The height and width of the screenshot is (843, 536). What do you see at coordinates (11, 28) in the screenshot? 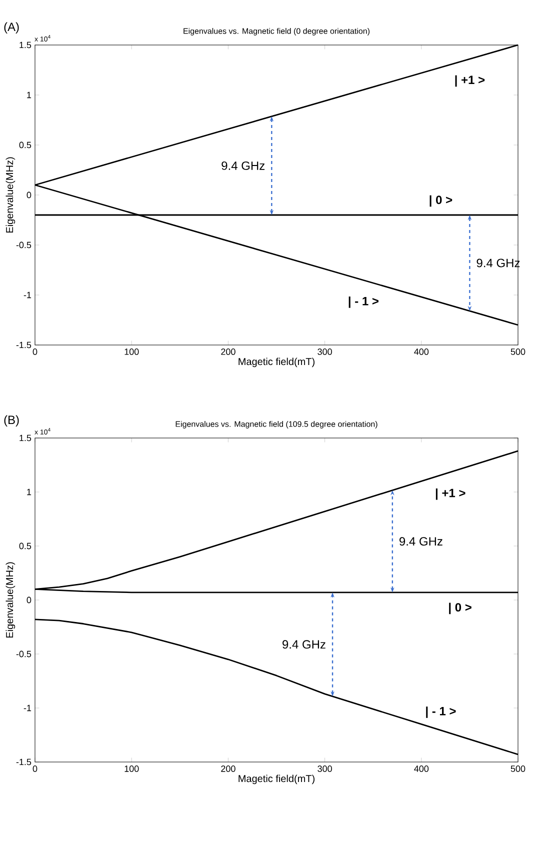
I see `text: (A)` at bounding box center [11, 28].